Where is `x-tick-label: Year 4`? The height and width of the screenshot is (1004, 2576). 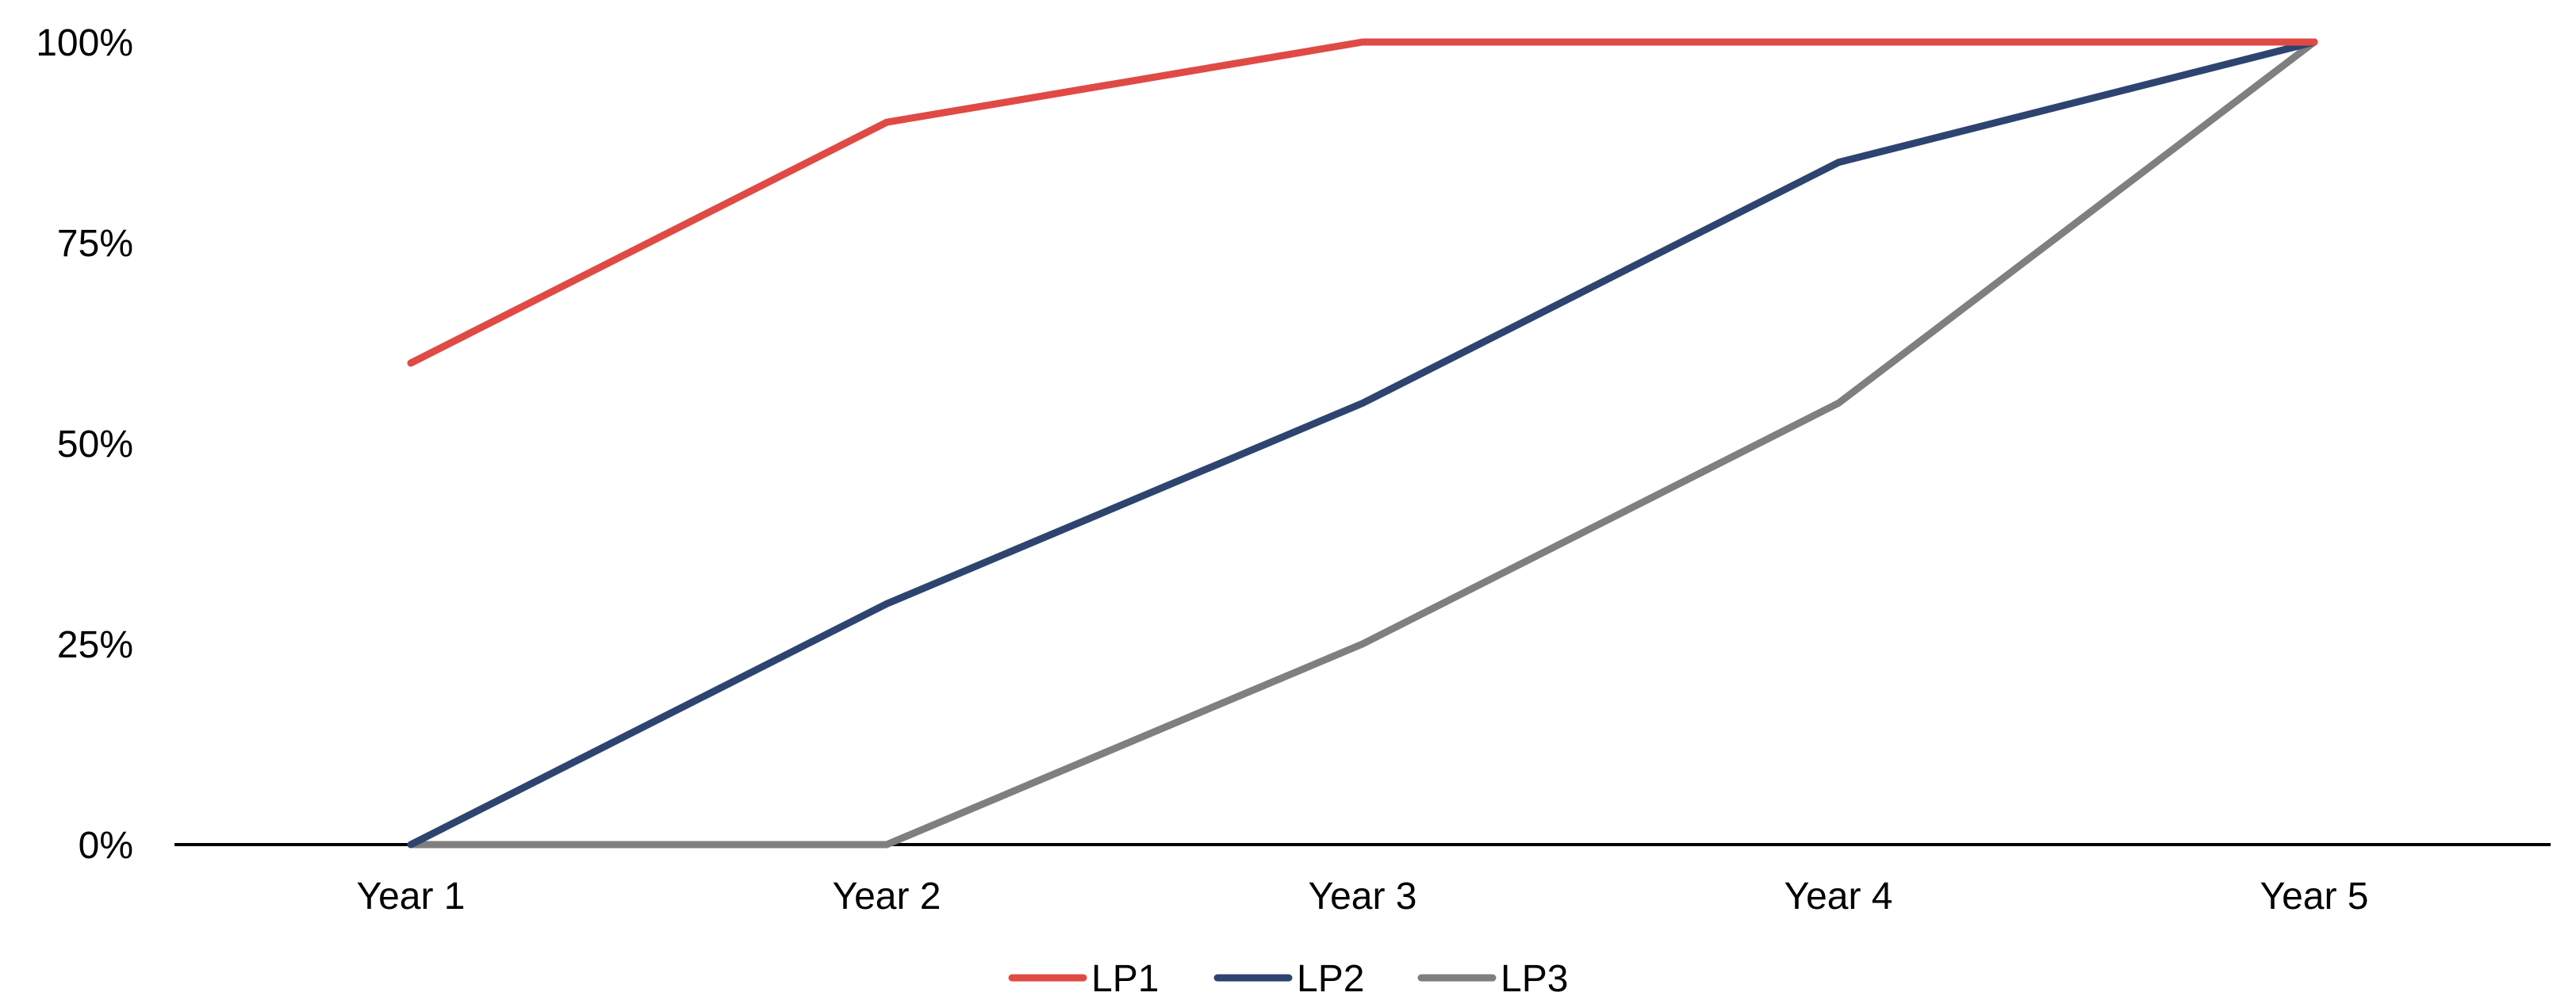
x-tick-label: Year 4 is located at coordinates (1838, 897).